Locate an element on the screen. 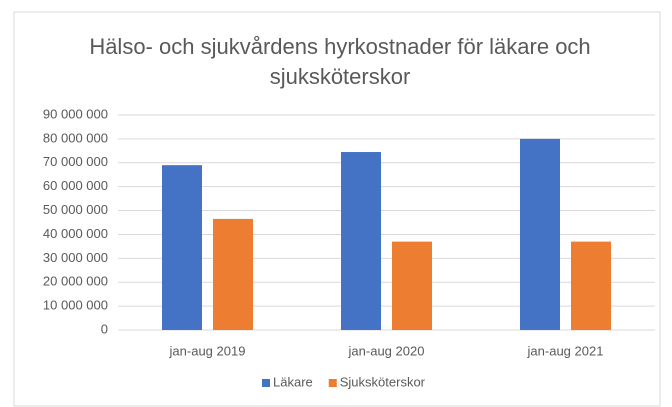 The height and width of the screenshot is (407, 672). y-tick-label: 20 000 000 is located at coordinates (75, 281).